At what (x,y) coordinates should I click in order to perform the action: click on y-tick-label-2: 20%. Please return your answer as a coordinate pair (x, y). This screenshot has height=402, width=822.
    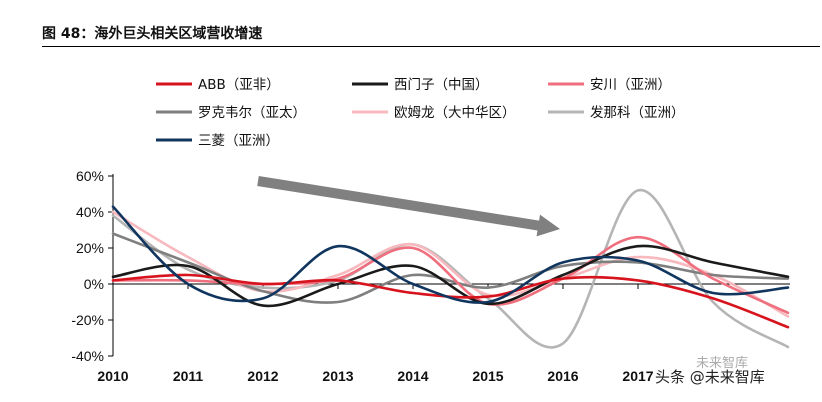
    Looking at the image, I should click on (90, 248).